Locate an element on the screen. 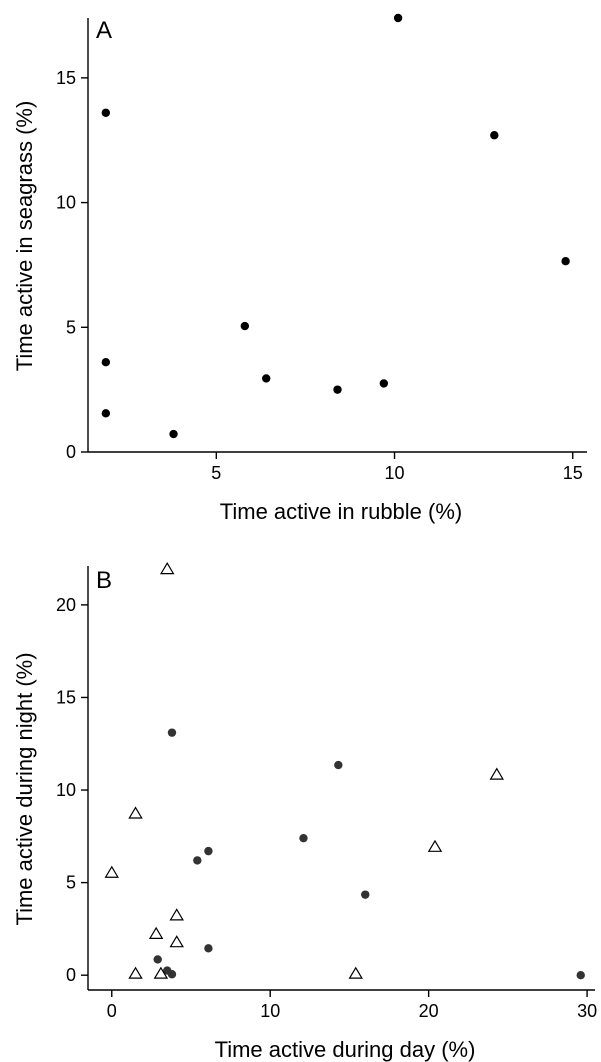 Image resolution: width=601 pixels, height=1062 pixels. panel-b-y-tick-label: 5 is located at coordinates (71, 883).